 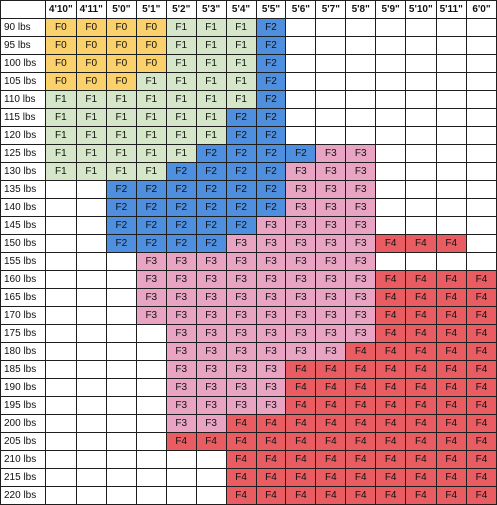 What do you see at coordinates (23, 261) in the screenshot?
I see `weight-label: 155 lbs` at bounding box center [23, 261].